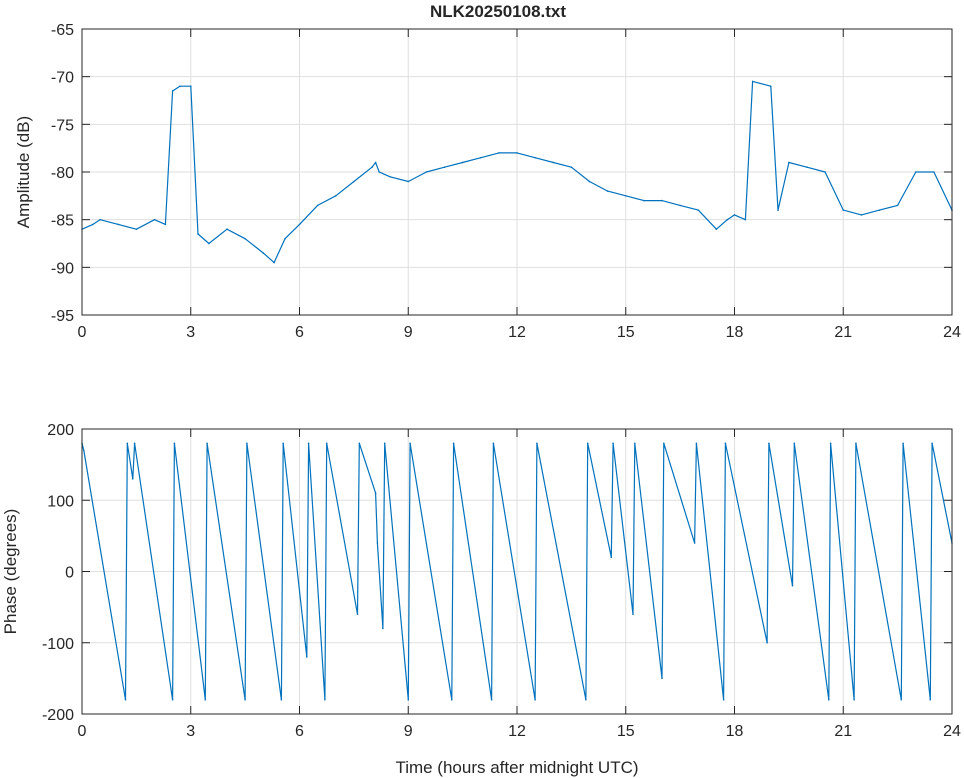  What do you see at coordinates (190, 731) in the screenshot?
I see `phase-x-tick-label: 3` at bounding box center [190, 731].